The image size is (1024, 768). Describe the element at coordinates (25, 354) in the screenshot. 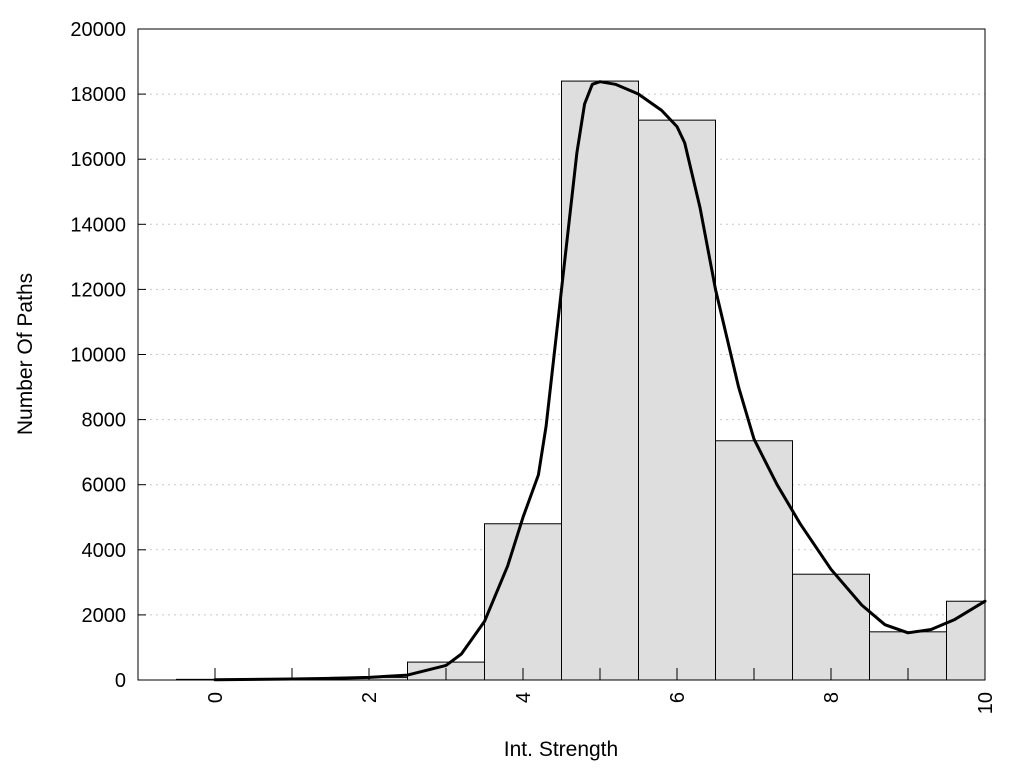

I see `y-axis-label: Number Of Paths` at that location.